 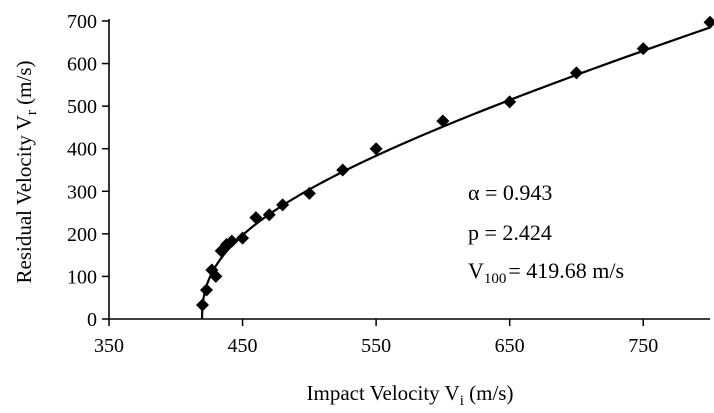 I want to click on fit-parameters: α = 0.943 p = 2.424 V100= 419.68 m/s, so click(x=546, y=233).